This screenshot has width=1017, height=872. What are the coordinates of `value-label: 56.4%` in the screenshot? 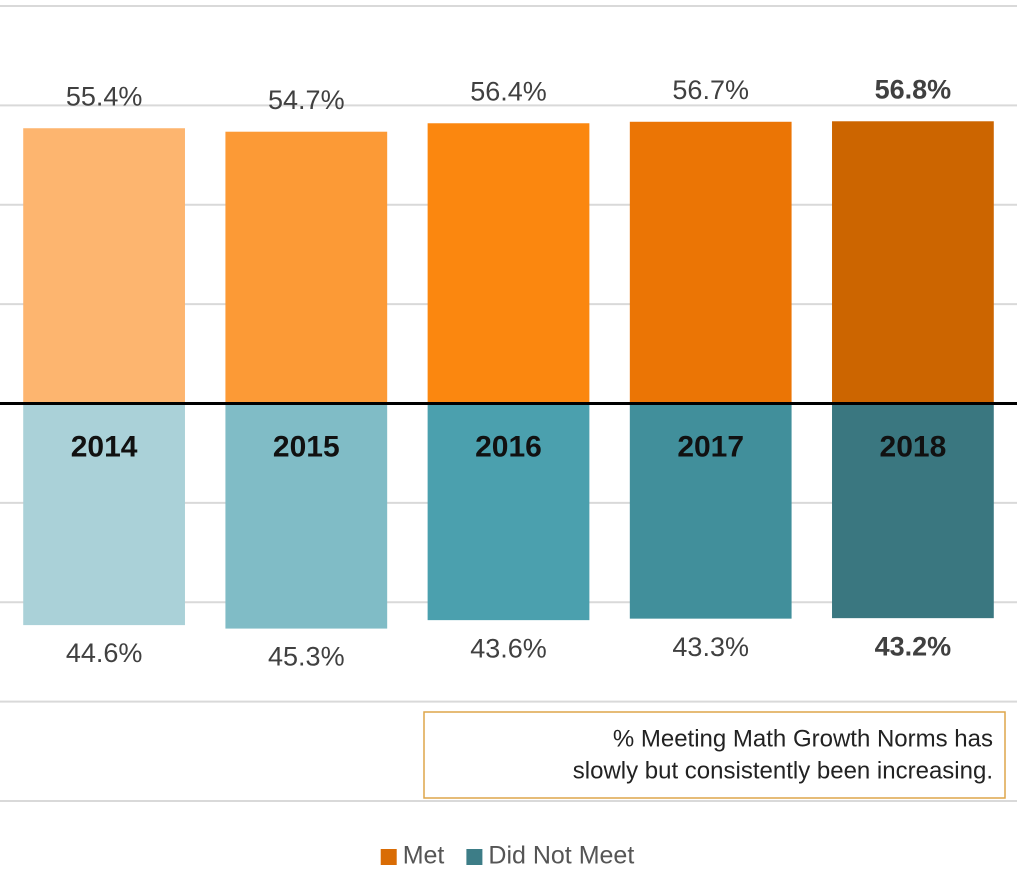 It's located at (508, 91).